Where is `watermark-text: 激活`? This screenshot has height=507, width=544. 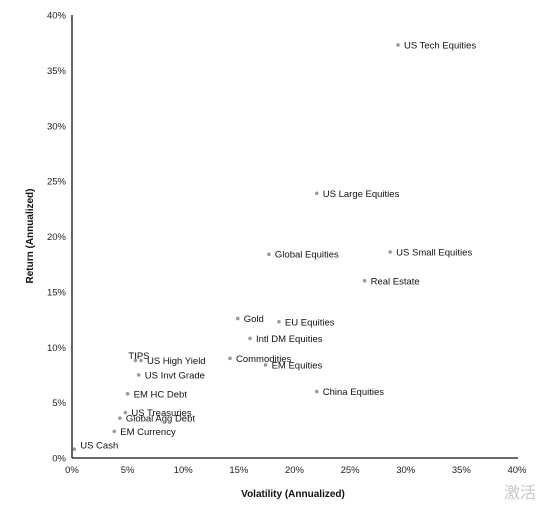
watermark-text: 激活 is located at coordinates (519, 492).